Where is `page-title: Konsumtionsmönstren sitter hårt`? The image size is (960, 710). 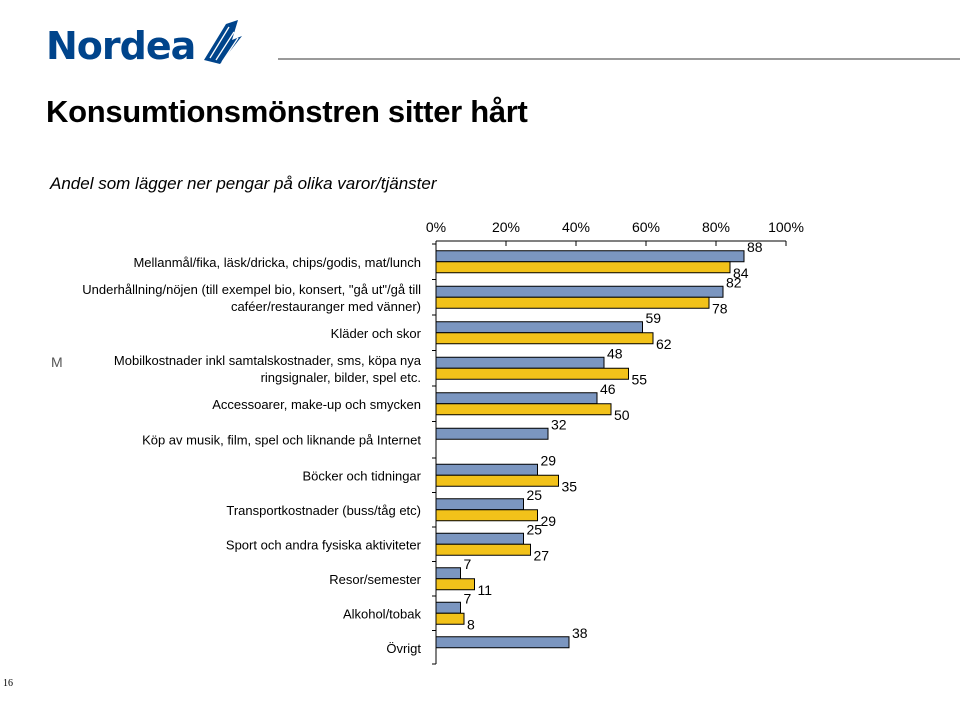 page-title: Konsumtionsmönstren sitter hårt is located at coordinates (287, 111).